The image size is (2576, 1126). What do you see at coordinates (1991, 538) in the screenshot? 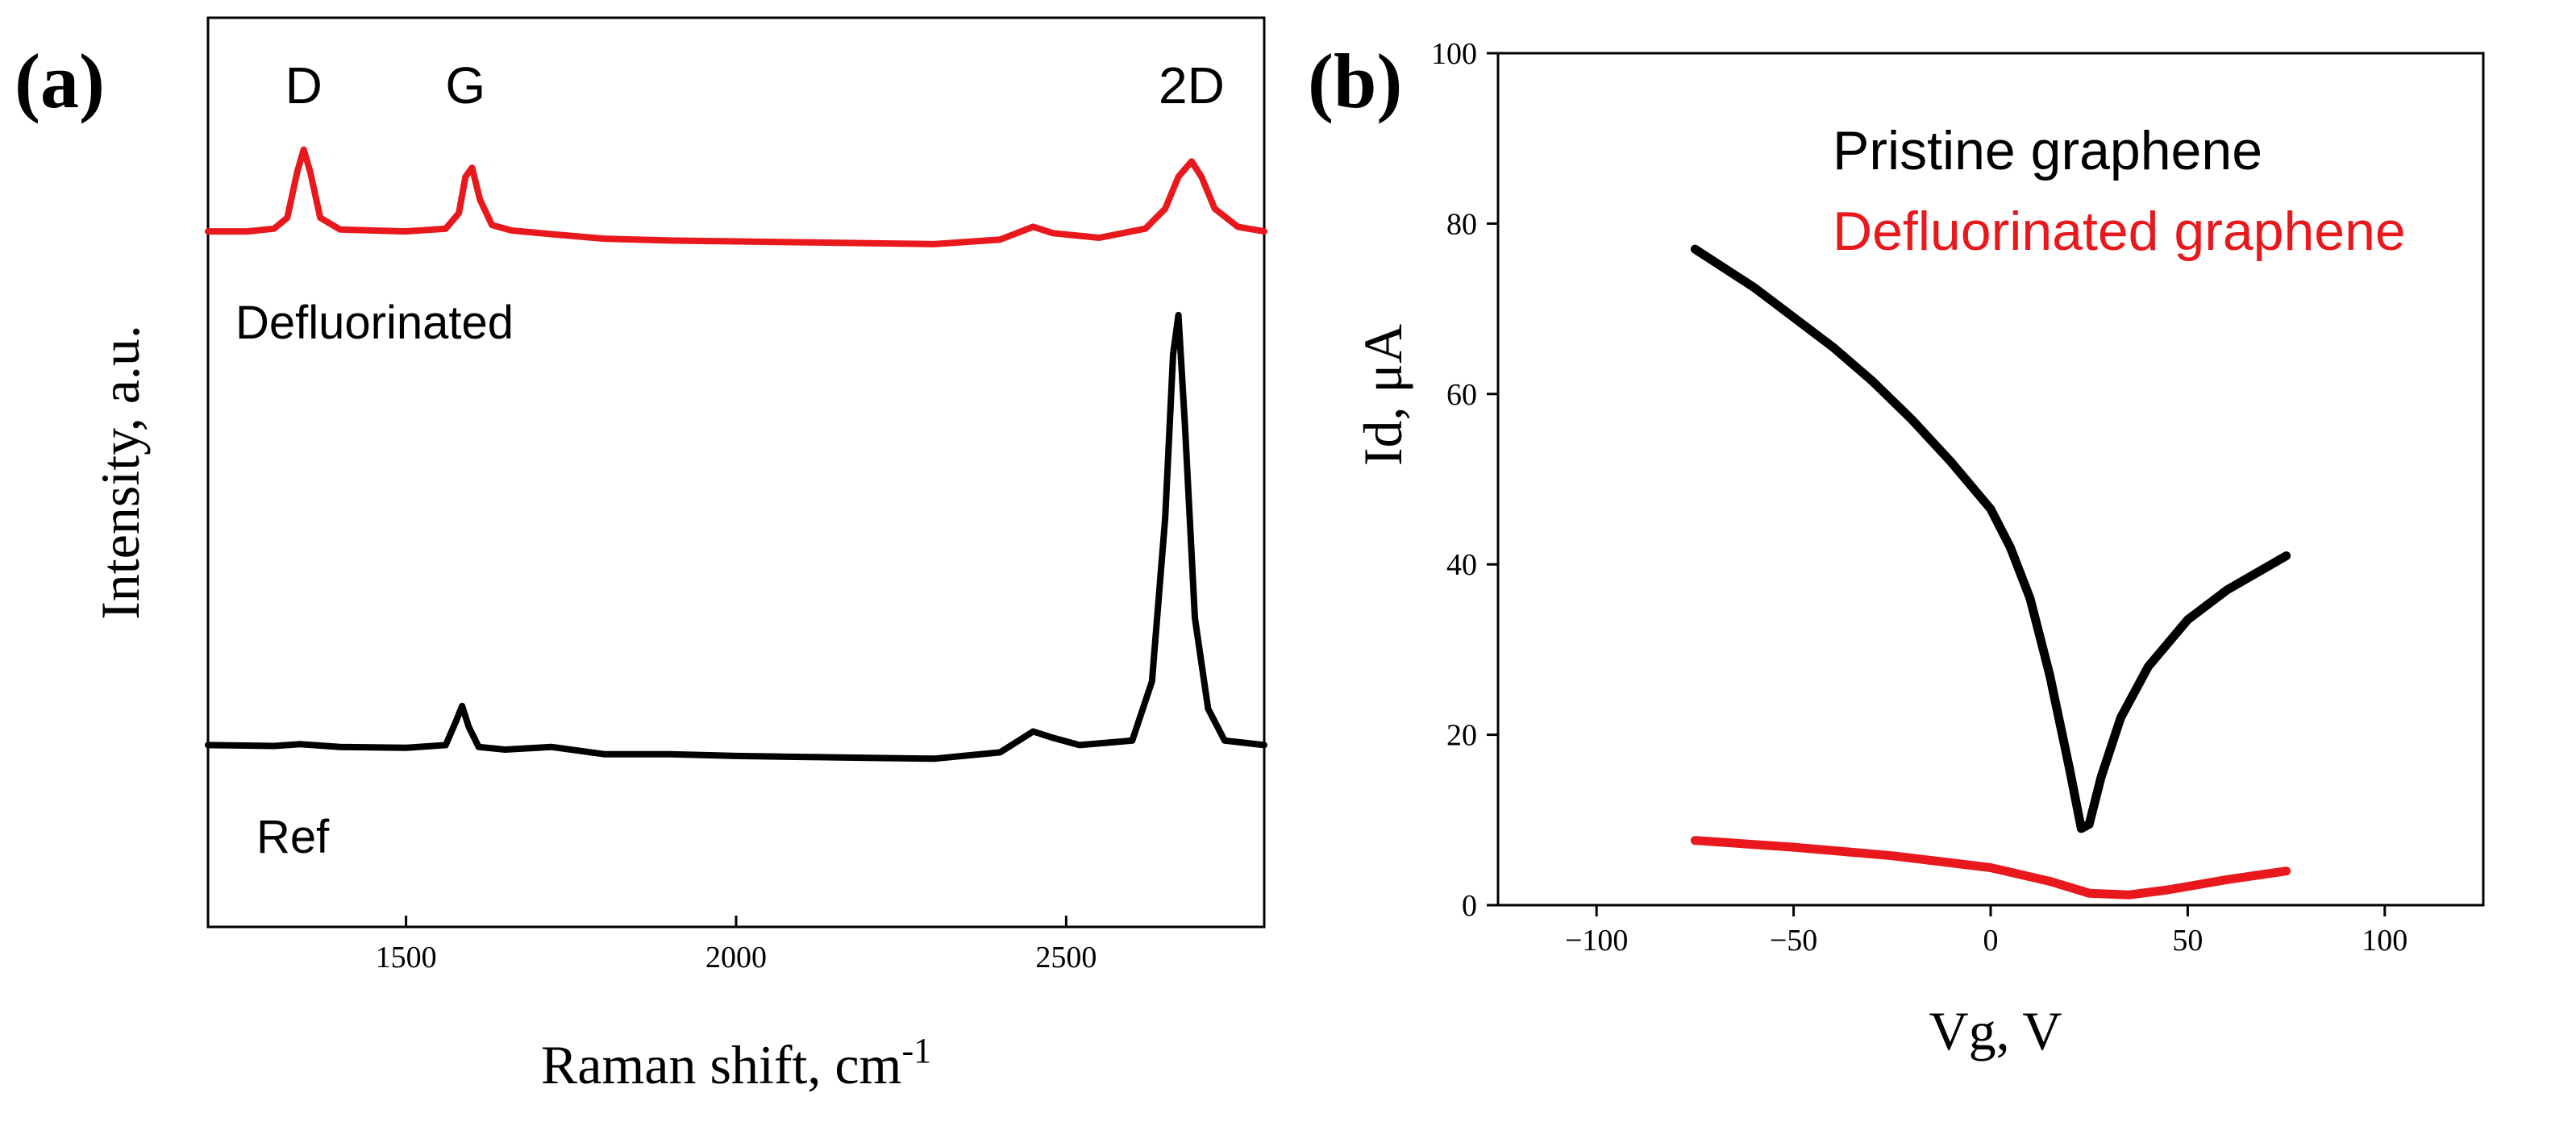
I see `panel-b-series-pristine-graphene` at bounding box center [1991, 538].